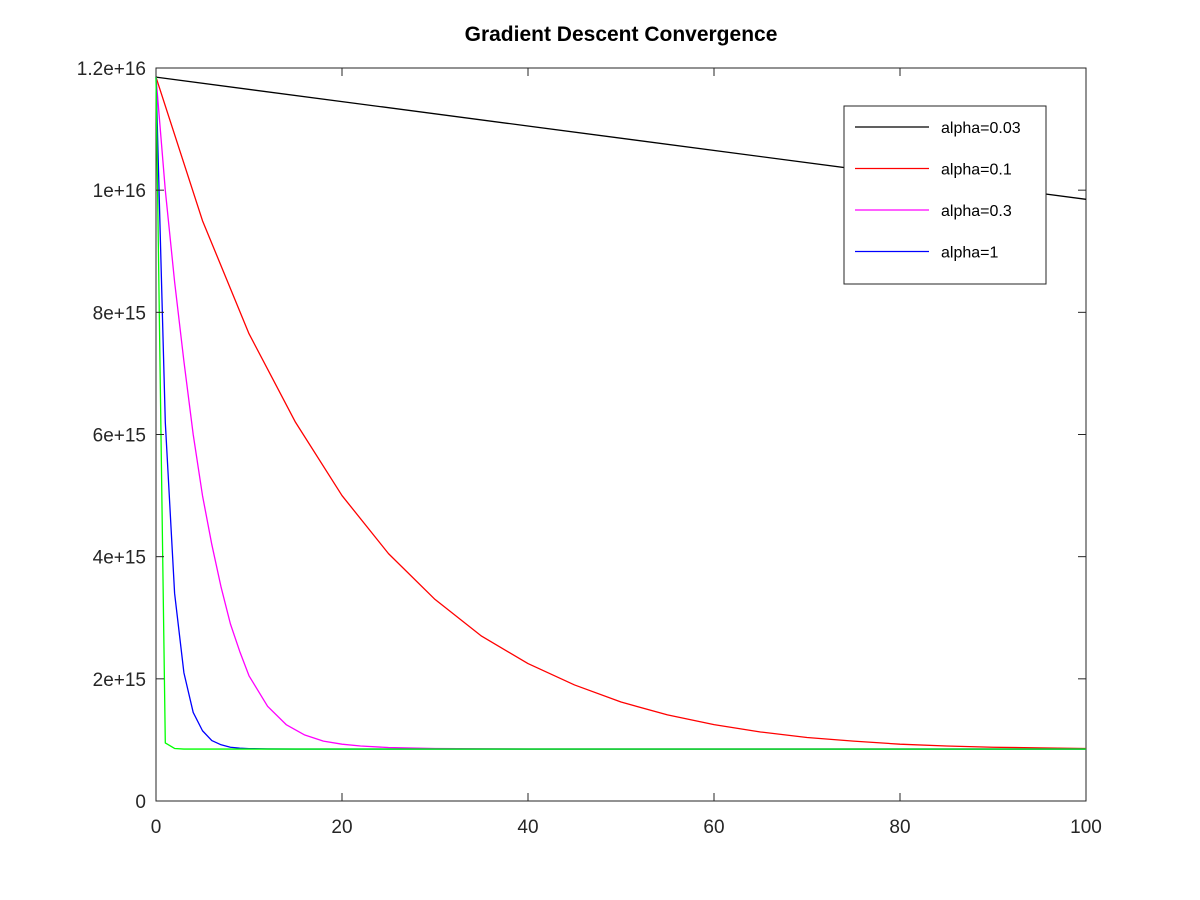 Image resolution: width=1200 pixels, height=900 pixels. Describe the element at coordinates (111, 69) in the screenshot. I see `y-tick-label: 1.2e+16` at that location.